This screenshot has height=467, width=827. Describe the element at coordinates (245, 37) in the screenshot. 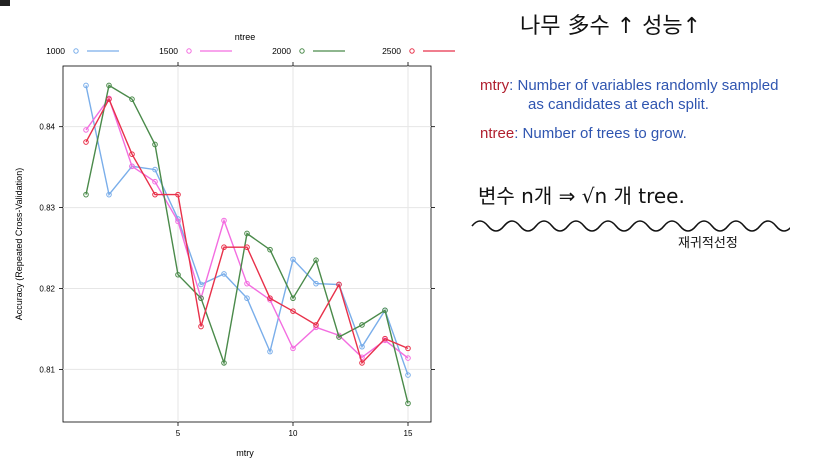

I see `legend-title: ntree` at that location.